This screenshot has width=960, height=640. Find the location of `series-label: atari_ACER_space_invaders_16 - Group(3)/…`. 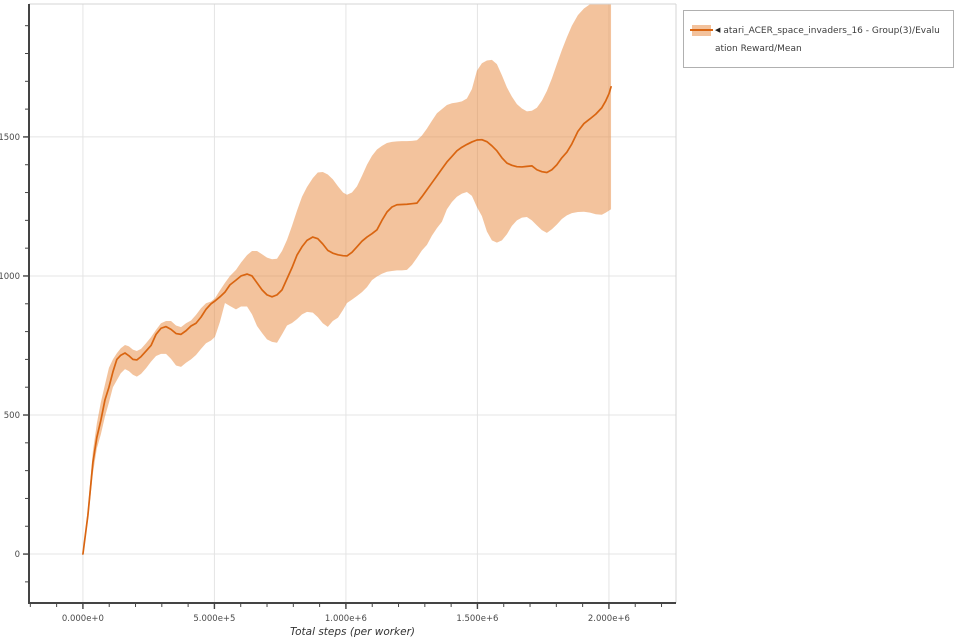

series-label: atari_ACER_space_invaders_16 - Group(3)/… is located at coordinates (827, 40).